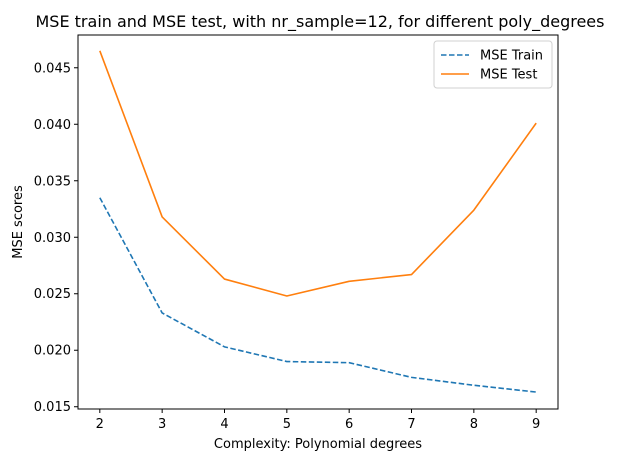 The height and width of the screenshot is (464, 618). Describe the element at coordinates (536, 424) in the screenshot. I see `x-tick-label: 9` at that location.